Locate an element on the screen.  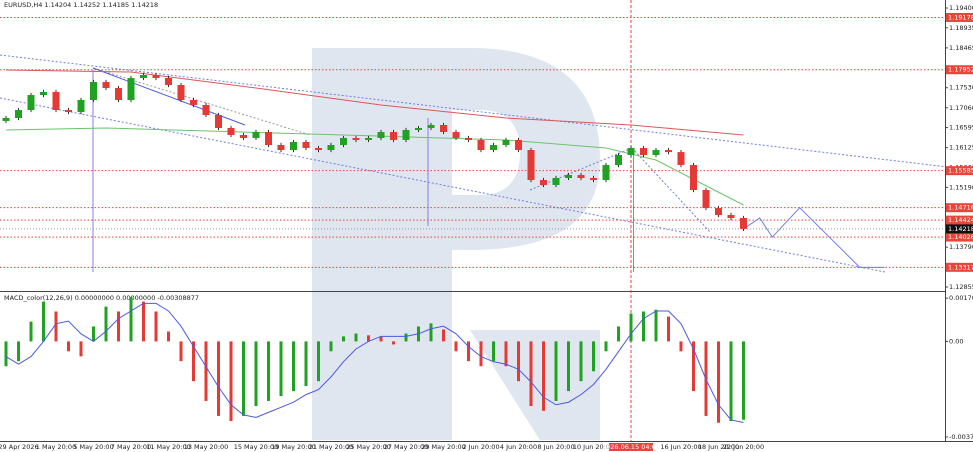
y-tick-label: 1.16125 is located at coordinates (961, 148).